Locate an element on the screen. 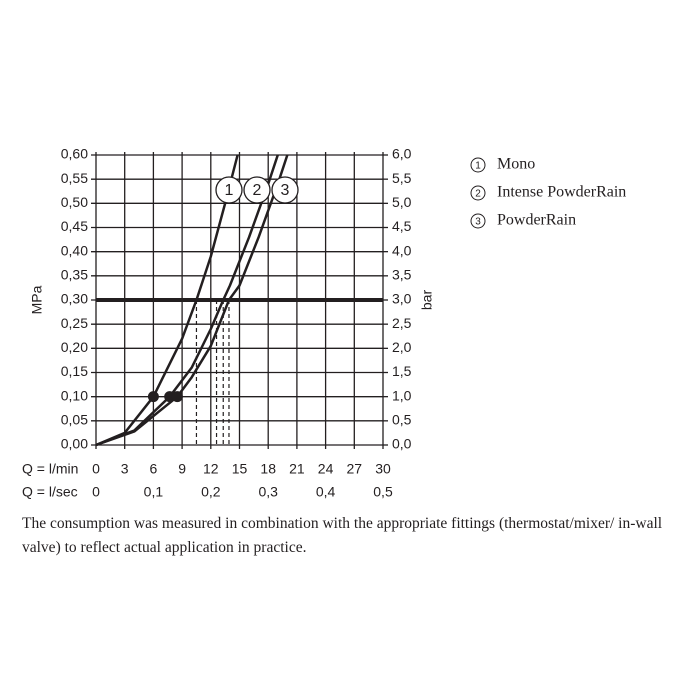 Image resolution: width=700 pixels, height=700 pixels. curve-label: 2 is located at coordinates (257, 190).